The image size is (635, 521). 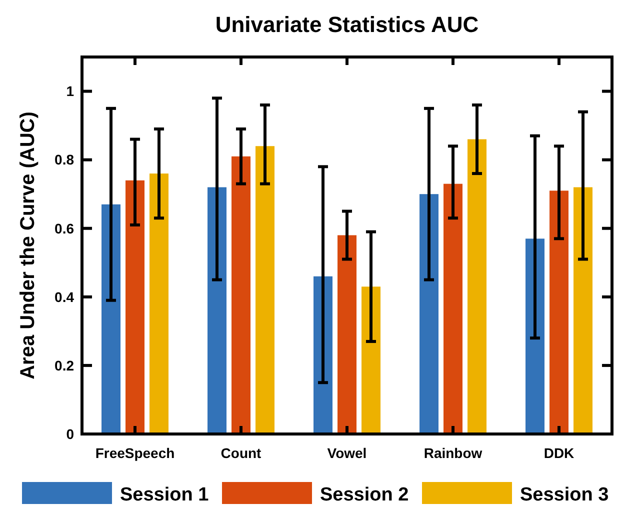 What do you see at coordinates (28, 246) in the screenshot?
I see `y-axis-title: Area Under the Curve (AUC)` at bounding box center [28, 246].